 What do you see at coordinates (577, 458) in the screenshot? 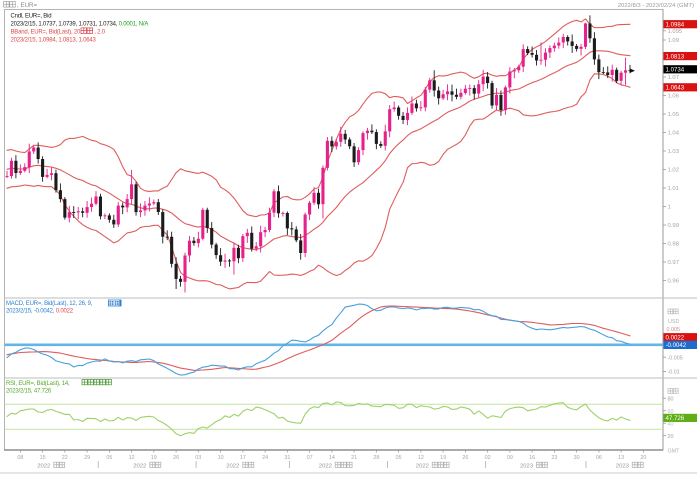
I see `svg-text: 30` at bounding box center [577, 458].